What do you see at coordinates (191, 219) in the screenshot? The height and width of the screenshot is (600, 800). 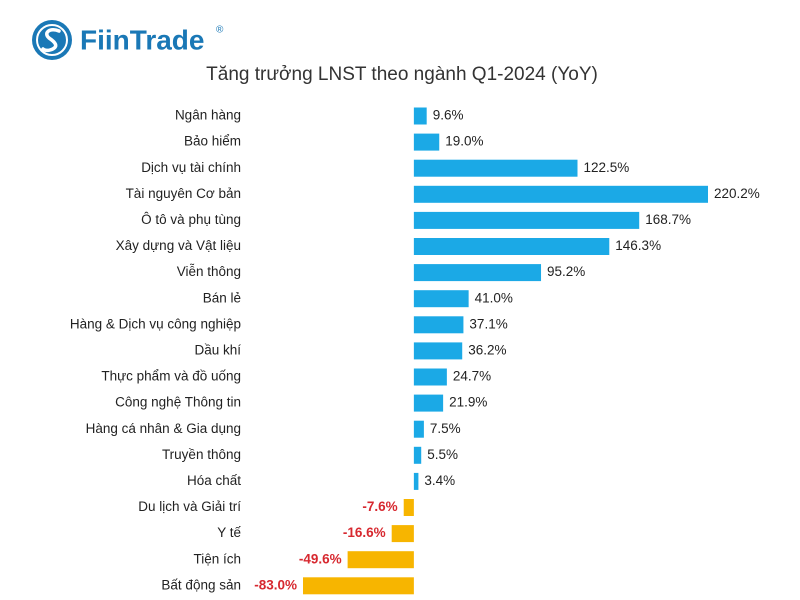 I see `category-label: Ô tô và phụ tùng` at bounding box center [191, 219].